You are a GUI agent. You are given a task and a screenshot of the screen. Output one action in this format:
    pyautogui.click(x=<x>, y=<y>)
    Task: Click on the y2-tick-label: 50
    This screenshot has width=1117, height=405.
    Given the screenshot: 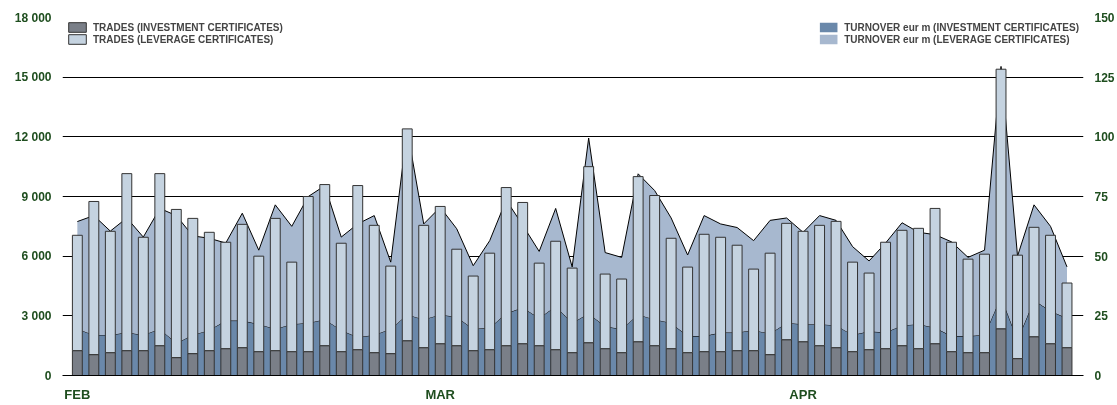 What is the action you would take?
    pyautogui.click(x=1101, y=256)
    